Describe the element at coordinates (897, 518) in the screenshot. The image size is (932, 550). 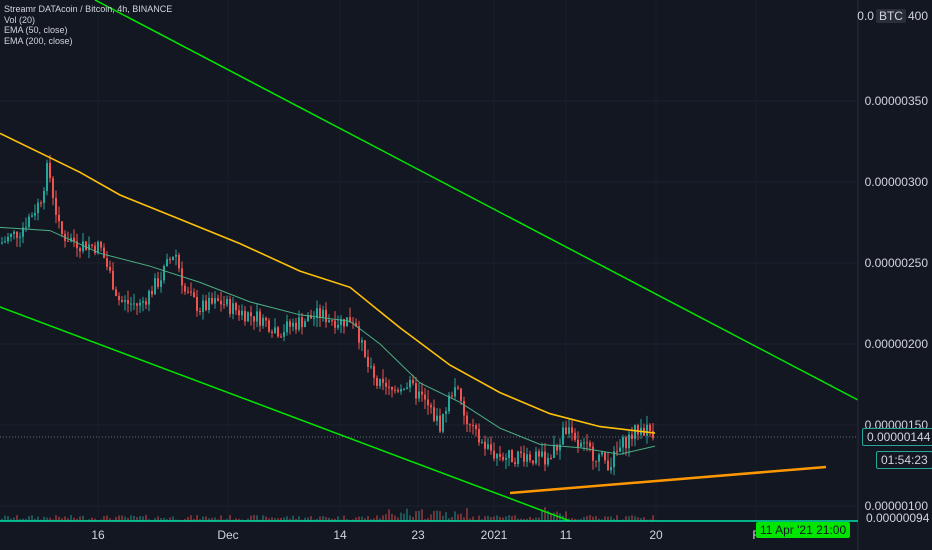
I see `bottom-price-tag: 0.00000094` at that location.